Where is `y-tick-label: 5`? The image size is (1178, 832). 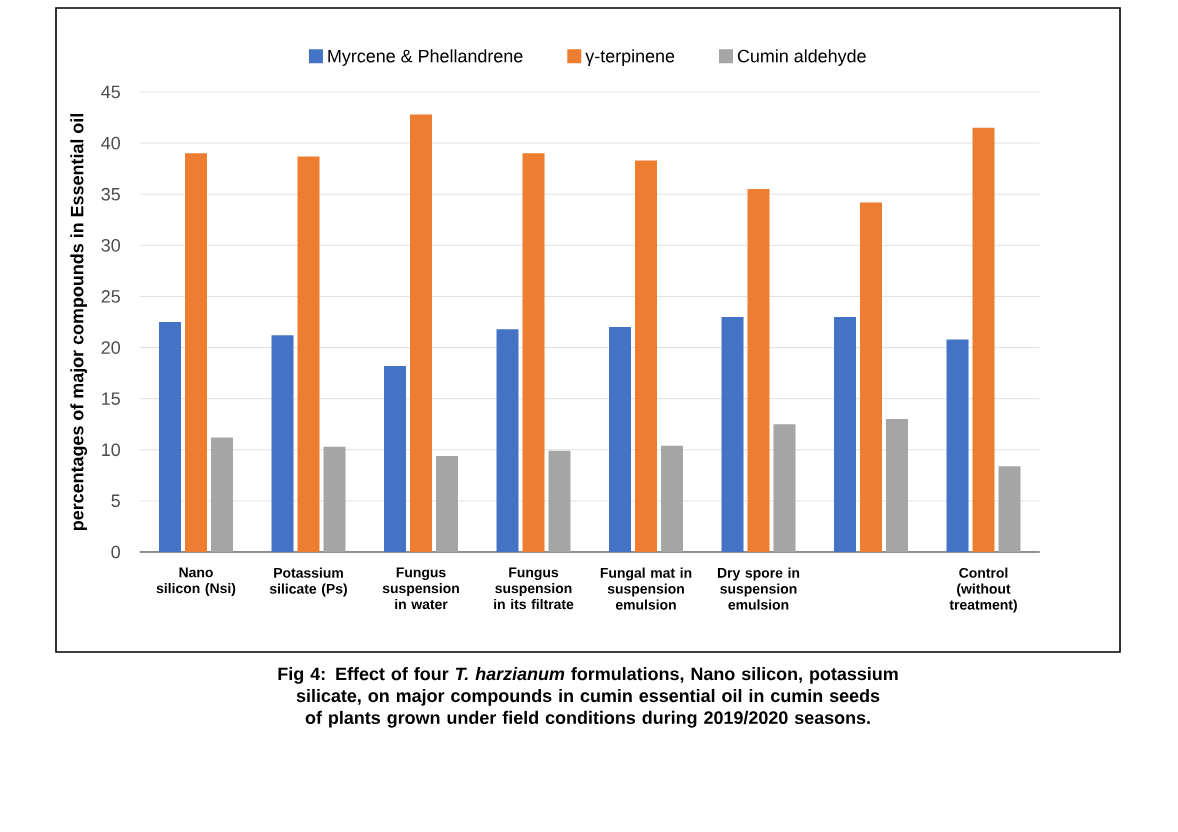
y-tick-label: 5 is located at coordinates (115, 501).